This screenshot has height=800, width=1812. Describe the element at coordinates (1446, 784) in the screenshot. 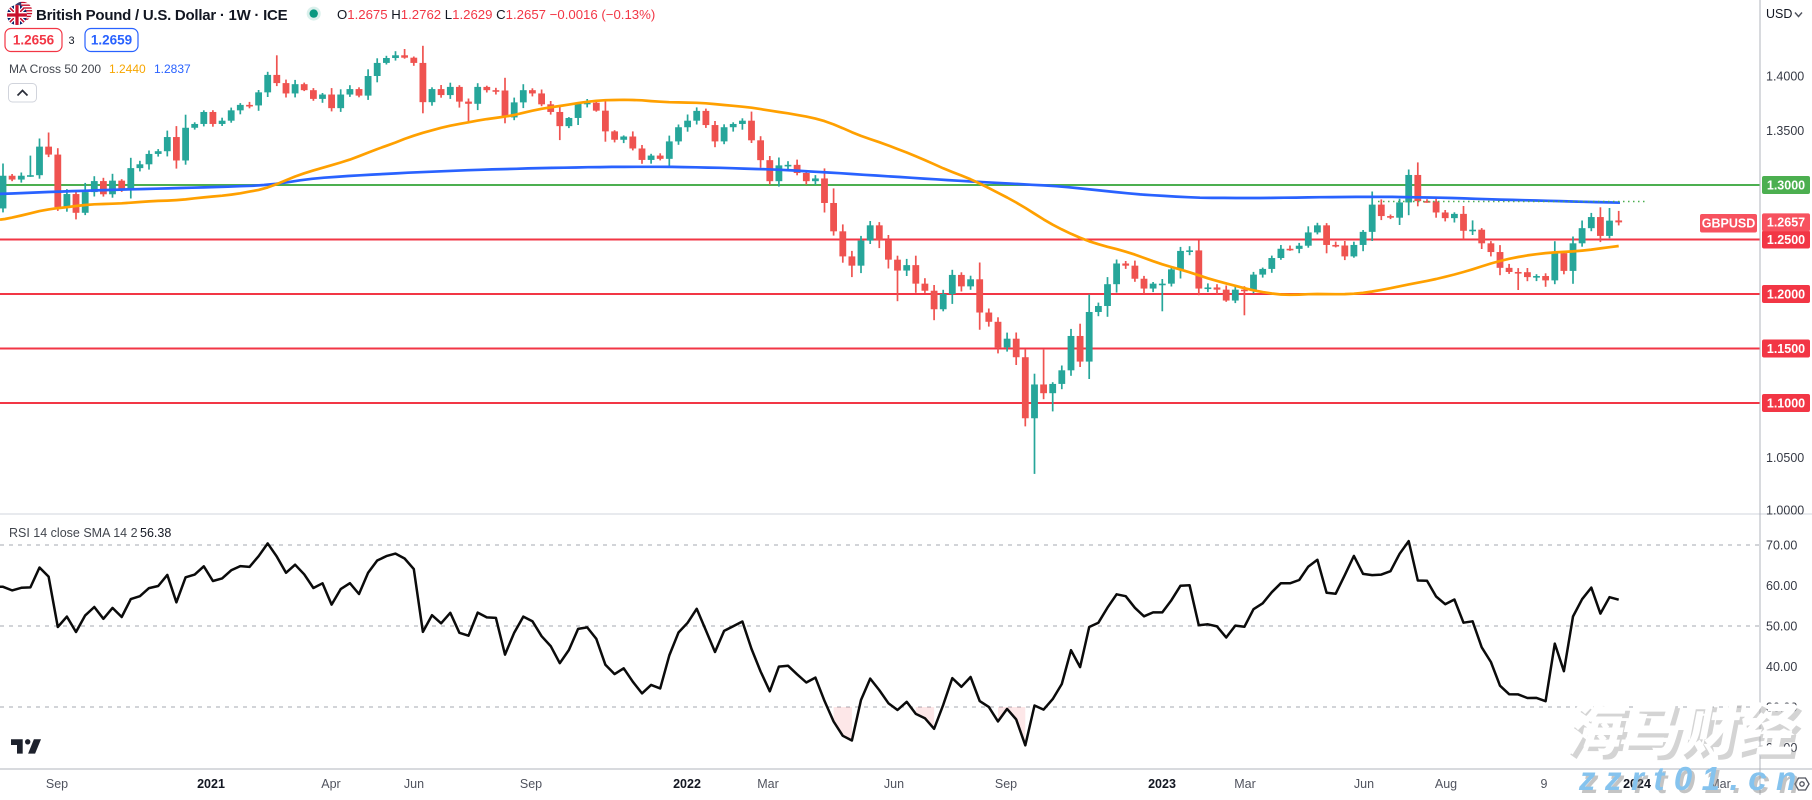

I see `svg-text: Aug` at that location.